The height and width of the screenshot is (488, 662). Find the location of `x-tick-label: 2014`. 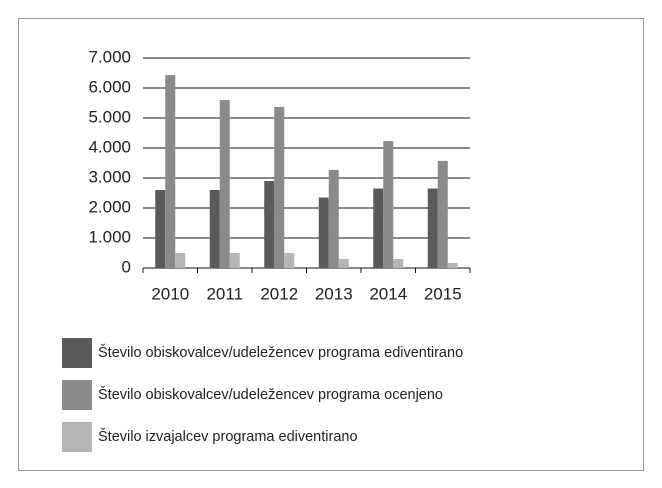

x-tick-label: 2014 is located at coordinates (388, 293).